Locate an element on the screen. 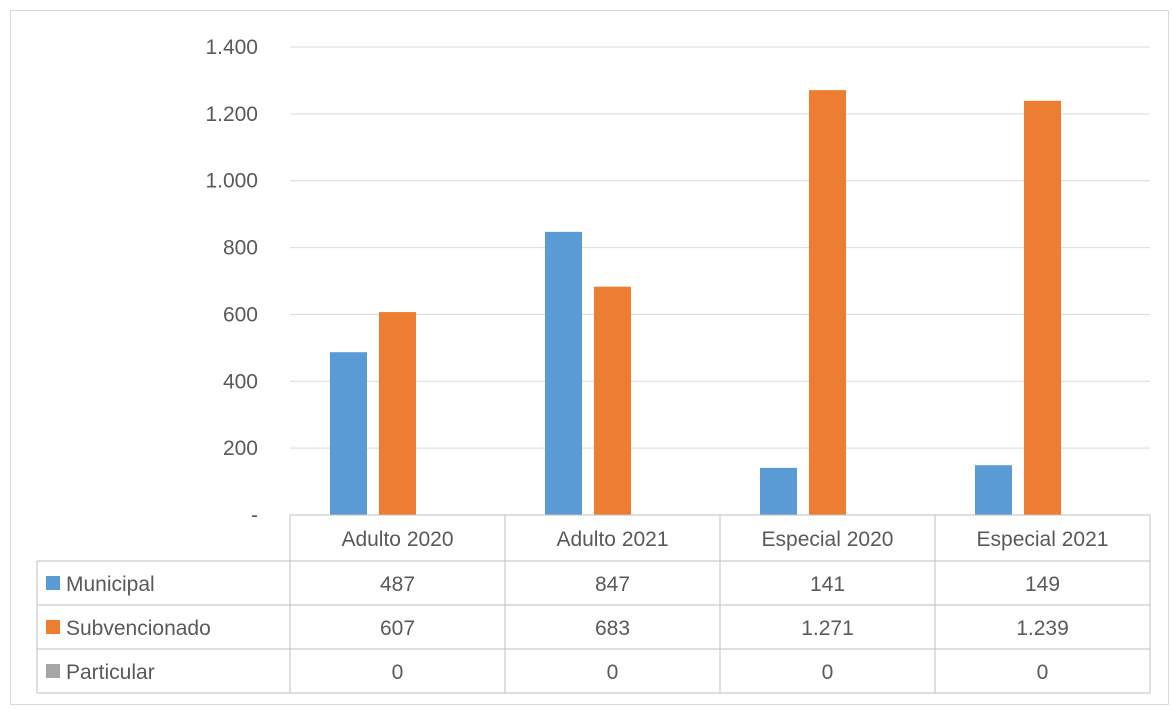 Image resolution: width=1172 pixels, height=709 pixels. legend-entry: Particular is located at coordinates (110, 672).